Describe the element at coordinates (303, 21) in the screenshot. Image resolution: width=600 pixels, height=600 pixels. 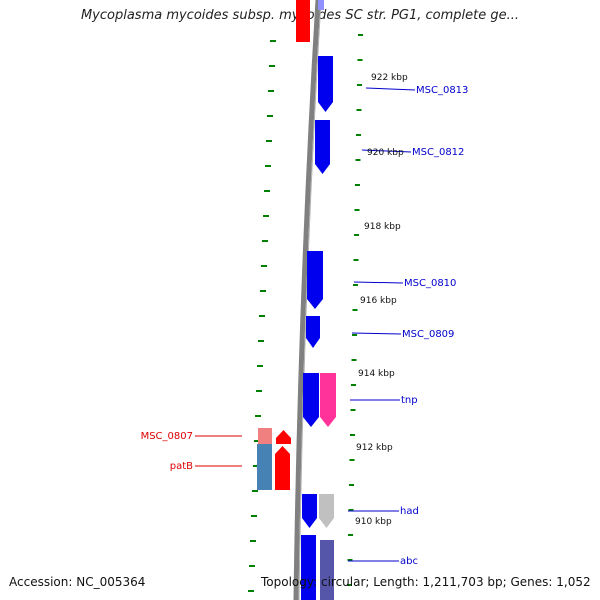
I see `gene-top-red` at that location.